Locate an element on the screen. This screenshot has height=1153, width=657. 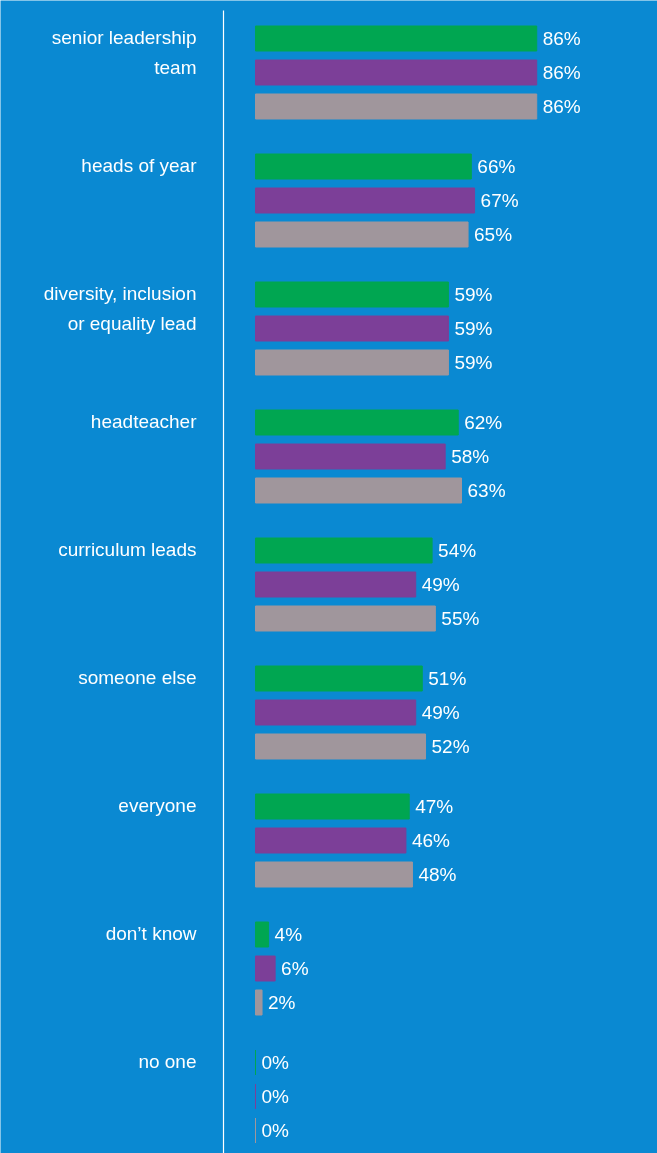
data-label: 65% is located at coordinates (493, 234).